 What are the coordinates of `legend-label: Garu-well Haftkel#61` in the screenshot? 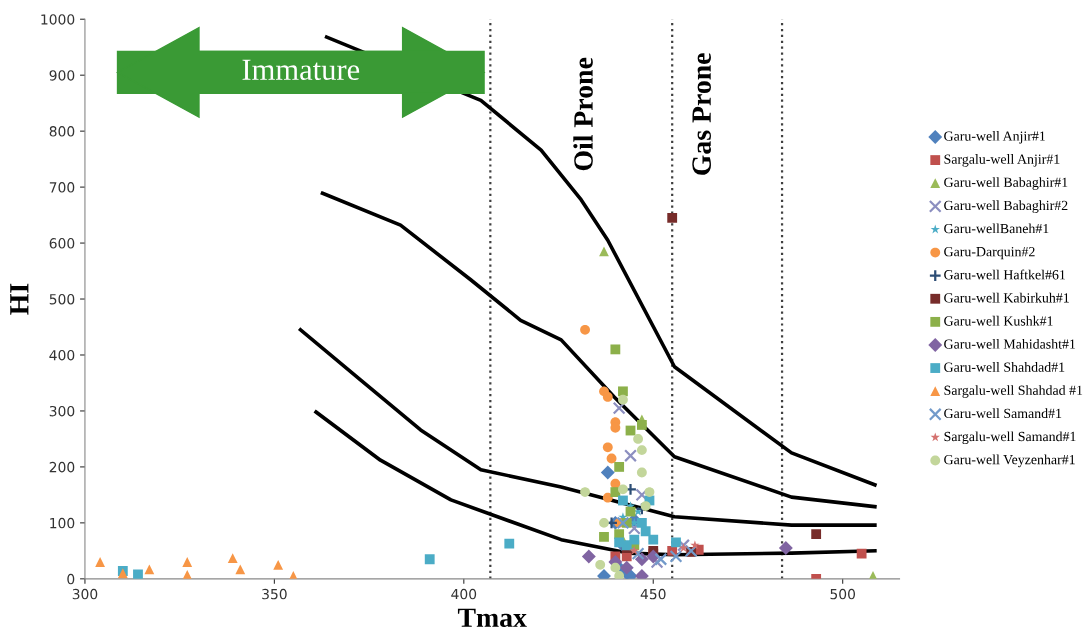 It's located at (1004, 274).